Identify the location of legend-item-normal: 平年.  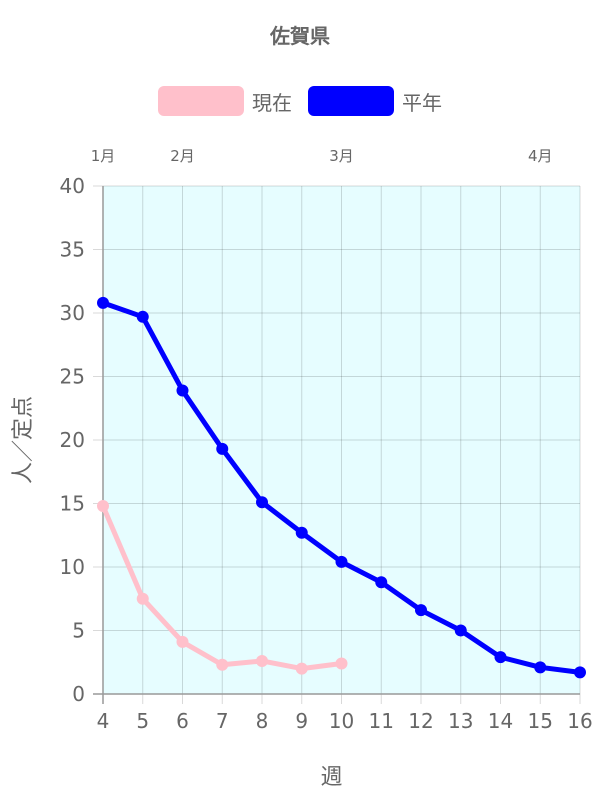
(375, 101).